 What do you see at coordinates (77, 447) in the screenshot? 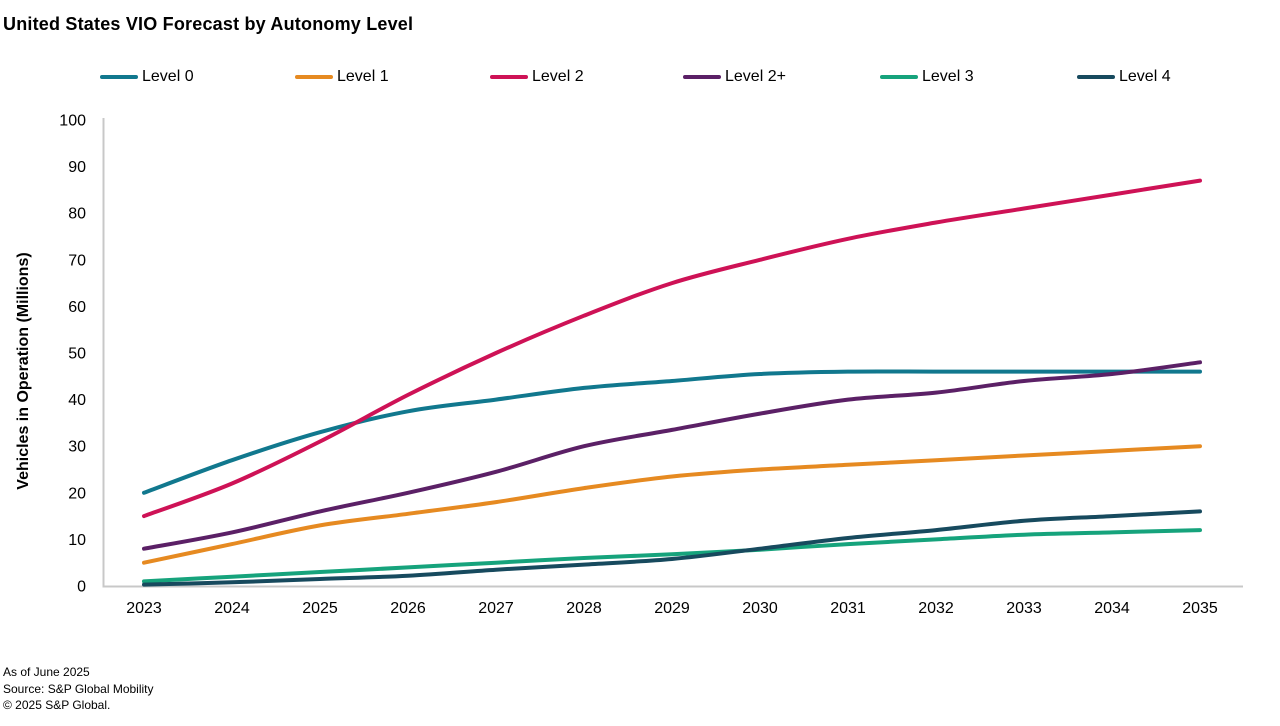
I see `y-tick-label: 30` at bounding box center [77, 447].